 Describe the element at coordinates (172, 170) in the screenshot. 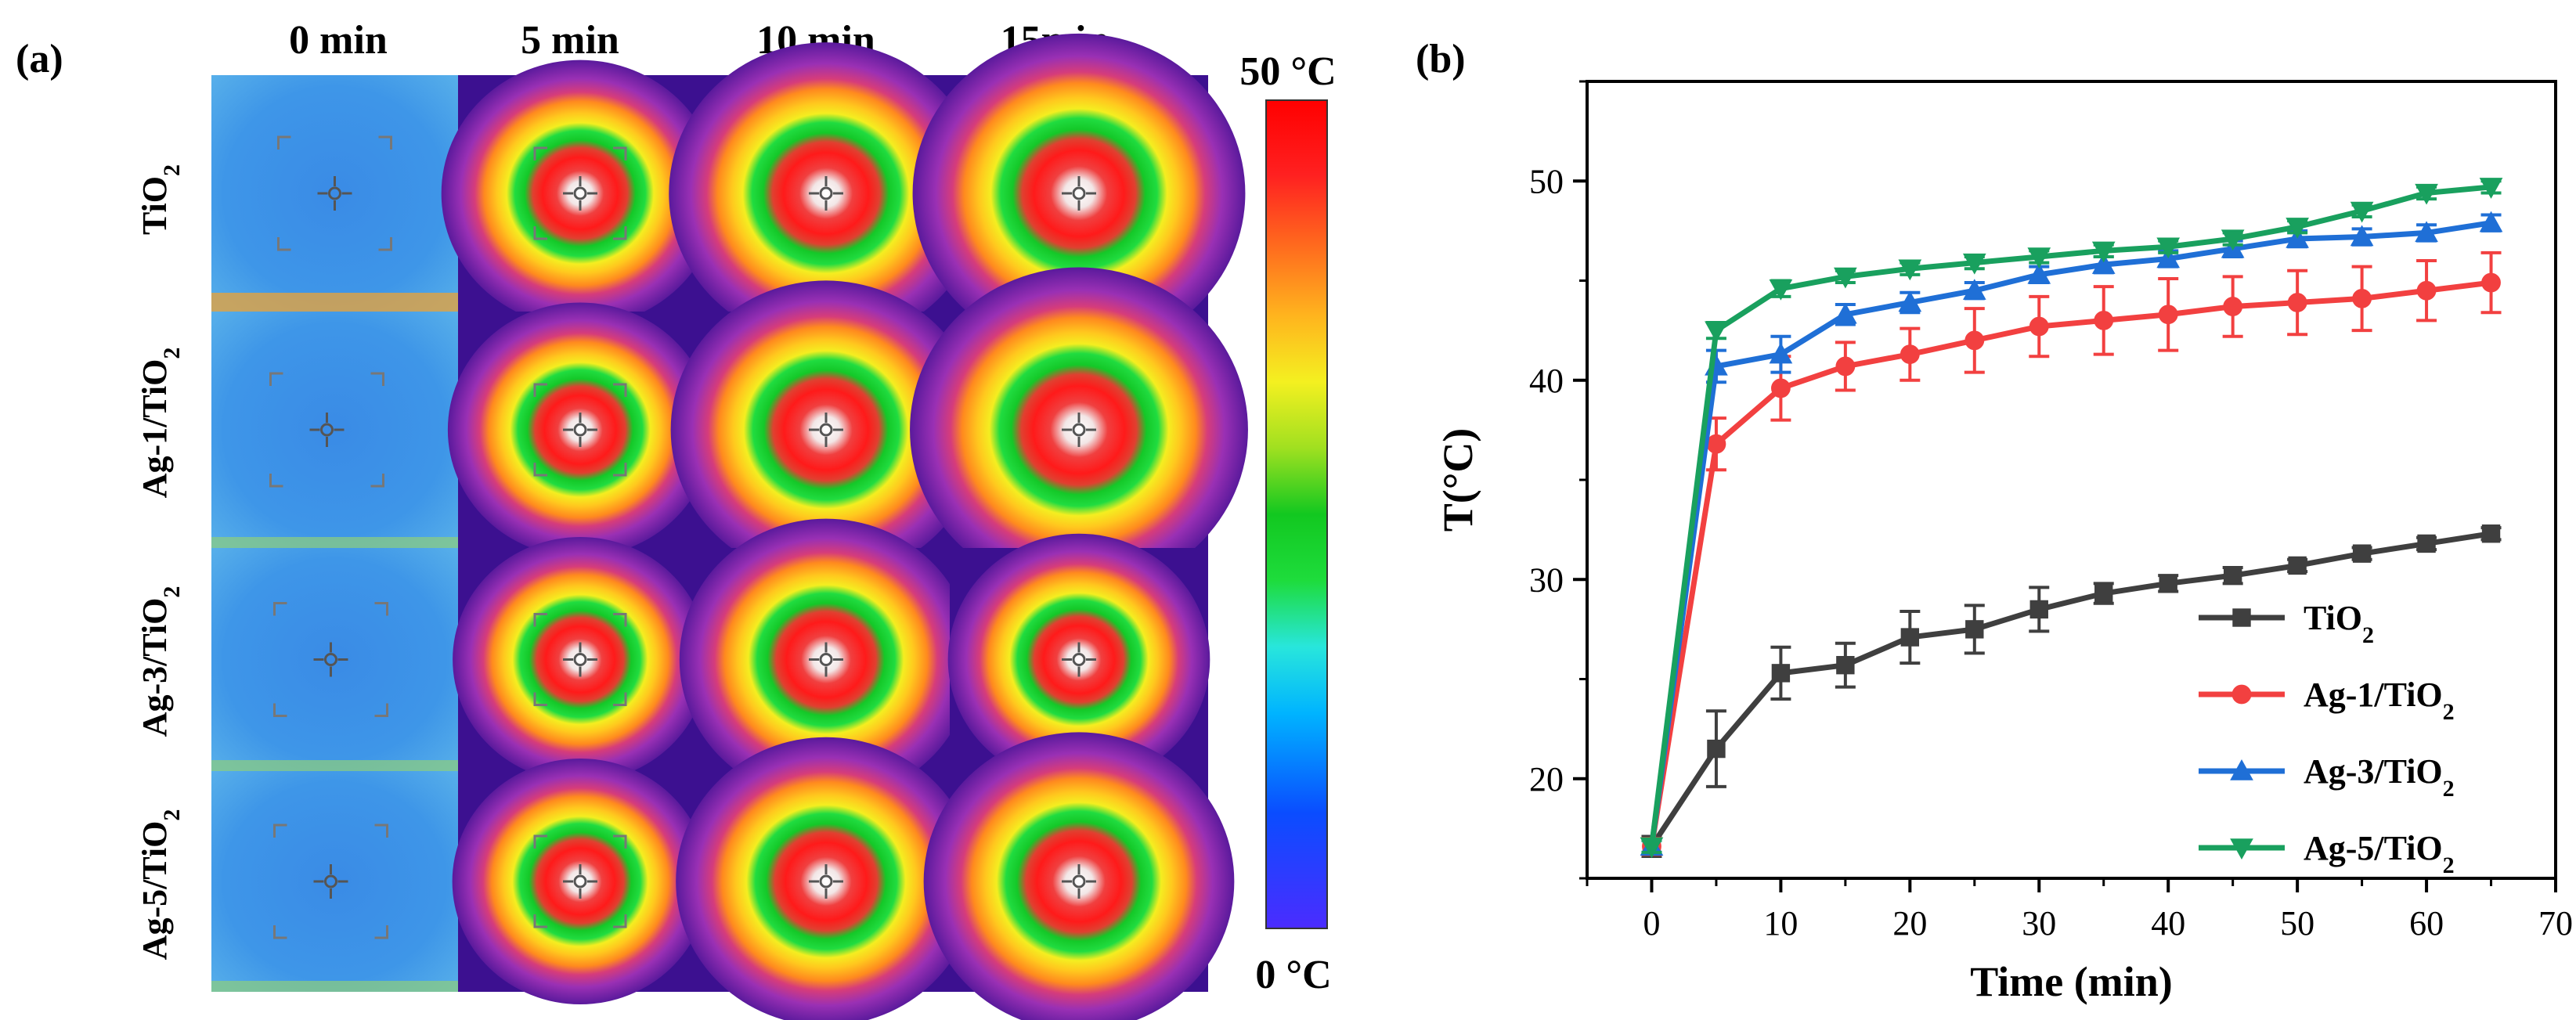

I see `row-label-tio2-sub: 2` at that location.